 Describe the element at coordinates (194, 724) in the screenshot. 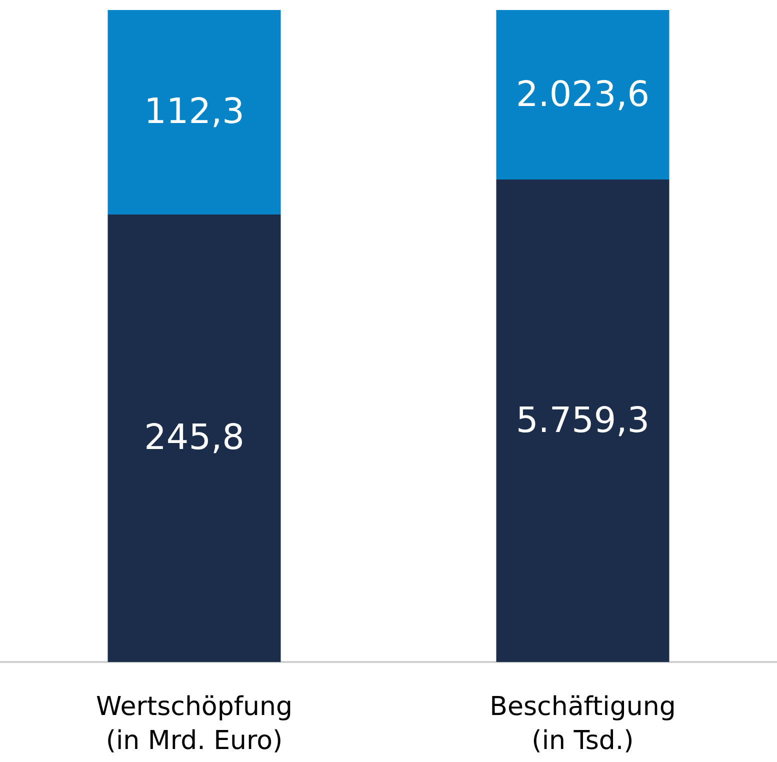

I see `x-tick-label: Wertschöpfung (in Mrd. Euro)` at that location.